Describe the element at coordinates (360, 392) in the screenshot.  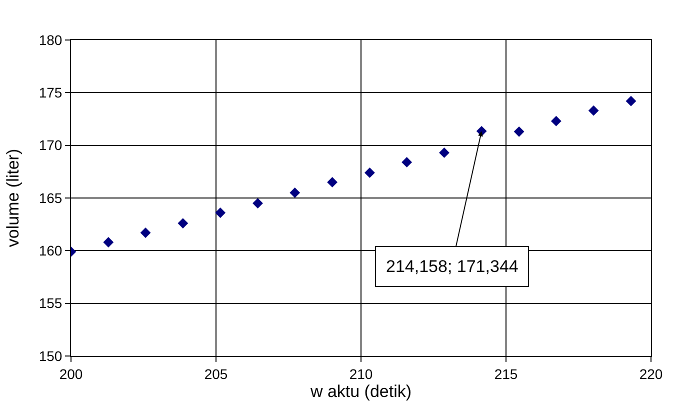
I see `x-axis-title: w aktu (detik)` at that location.